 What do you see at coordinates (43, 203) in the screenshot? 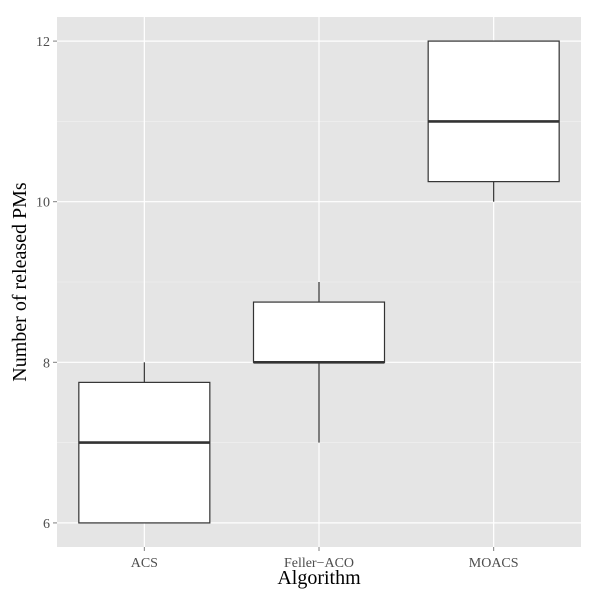
I see `y-tick-label: 10` at bounding box center [43, 203].